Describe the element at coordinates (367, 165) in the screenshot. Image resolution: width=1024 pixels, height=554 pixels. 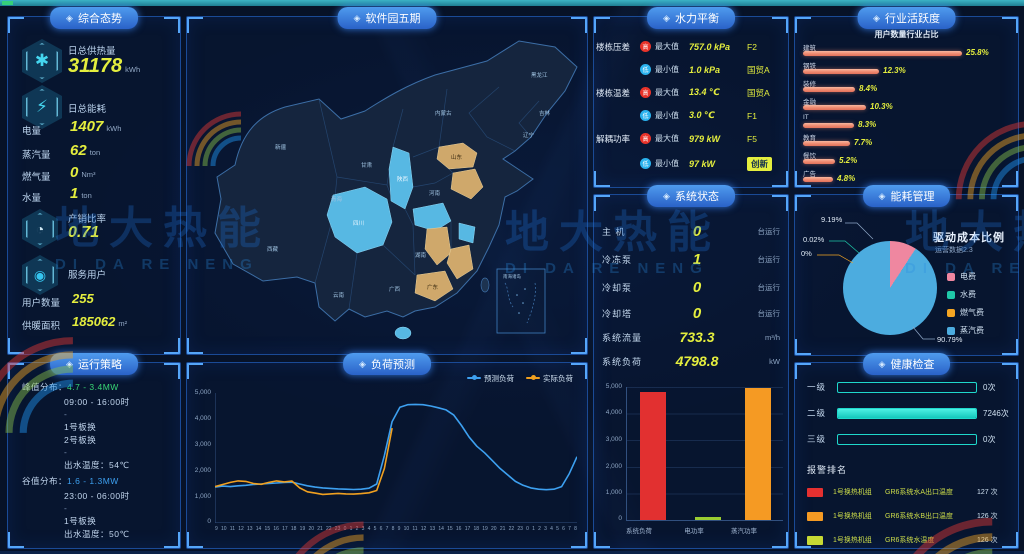
I see `svg-text: 甘肃` at that location.